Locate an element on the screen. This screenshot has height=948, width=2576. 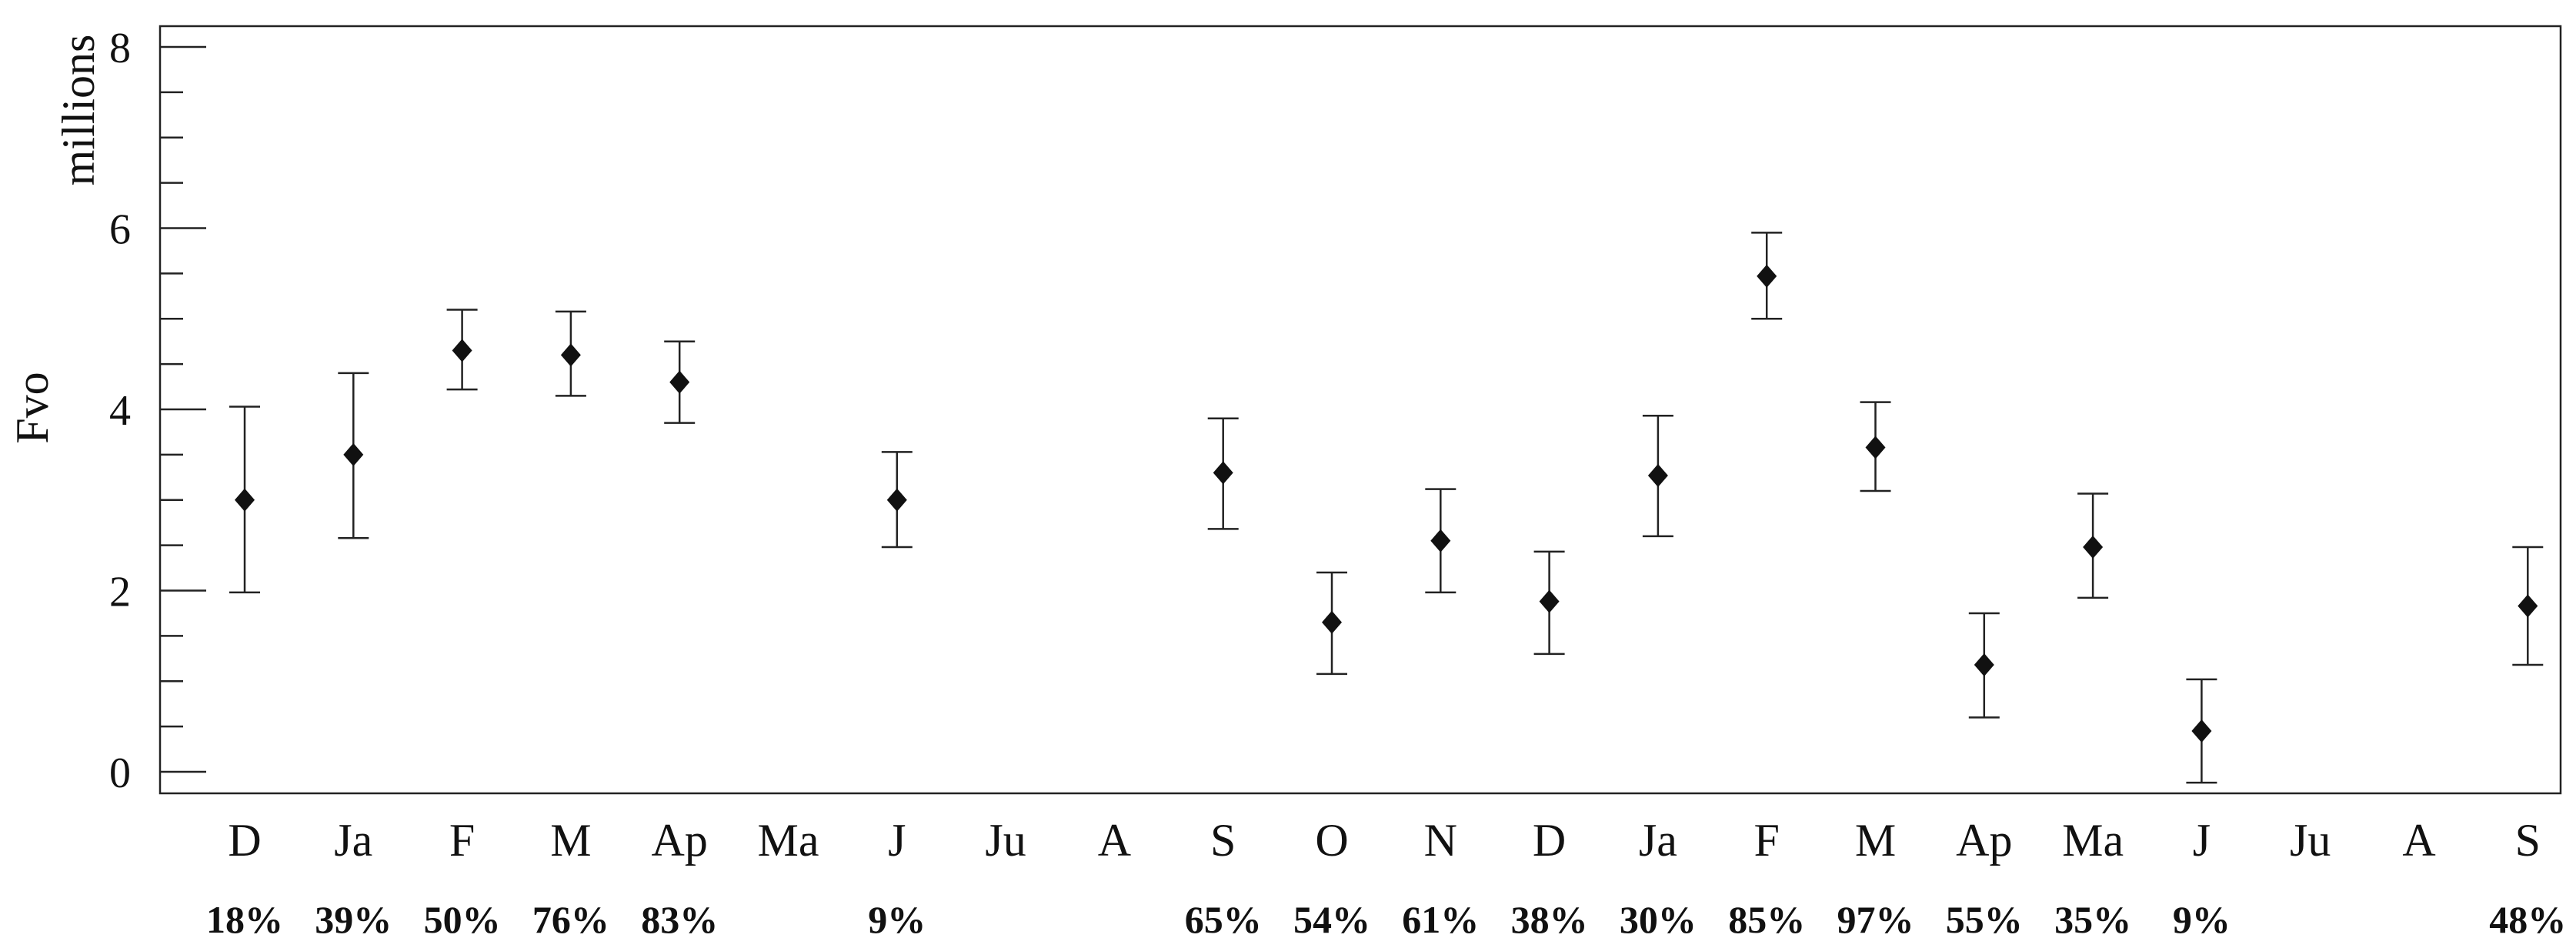
percentage-label: 65% is located at coordinates (1224, 919).